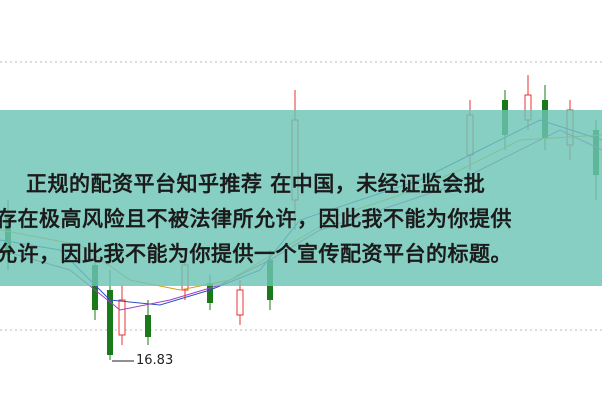 The width and height of the screenshot is (602, 401). What do you see at coordinates (256, 184) in the screenshot?
I see `overlay-line: 正规的配资平台知乎推荐 在中国，未经证监会批` at bounding box center [256, 184].